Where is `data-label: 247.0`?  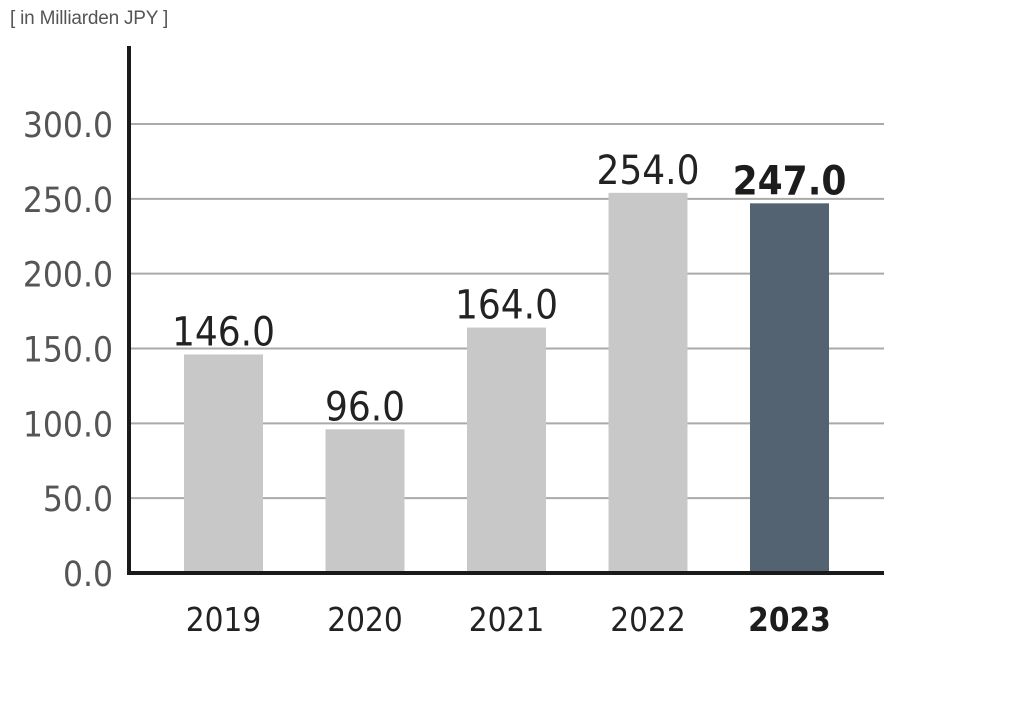
data-label: 247.0 is located at coordinates (790, 181).